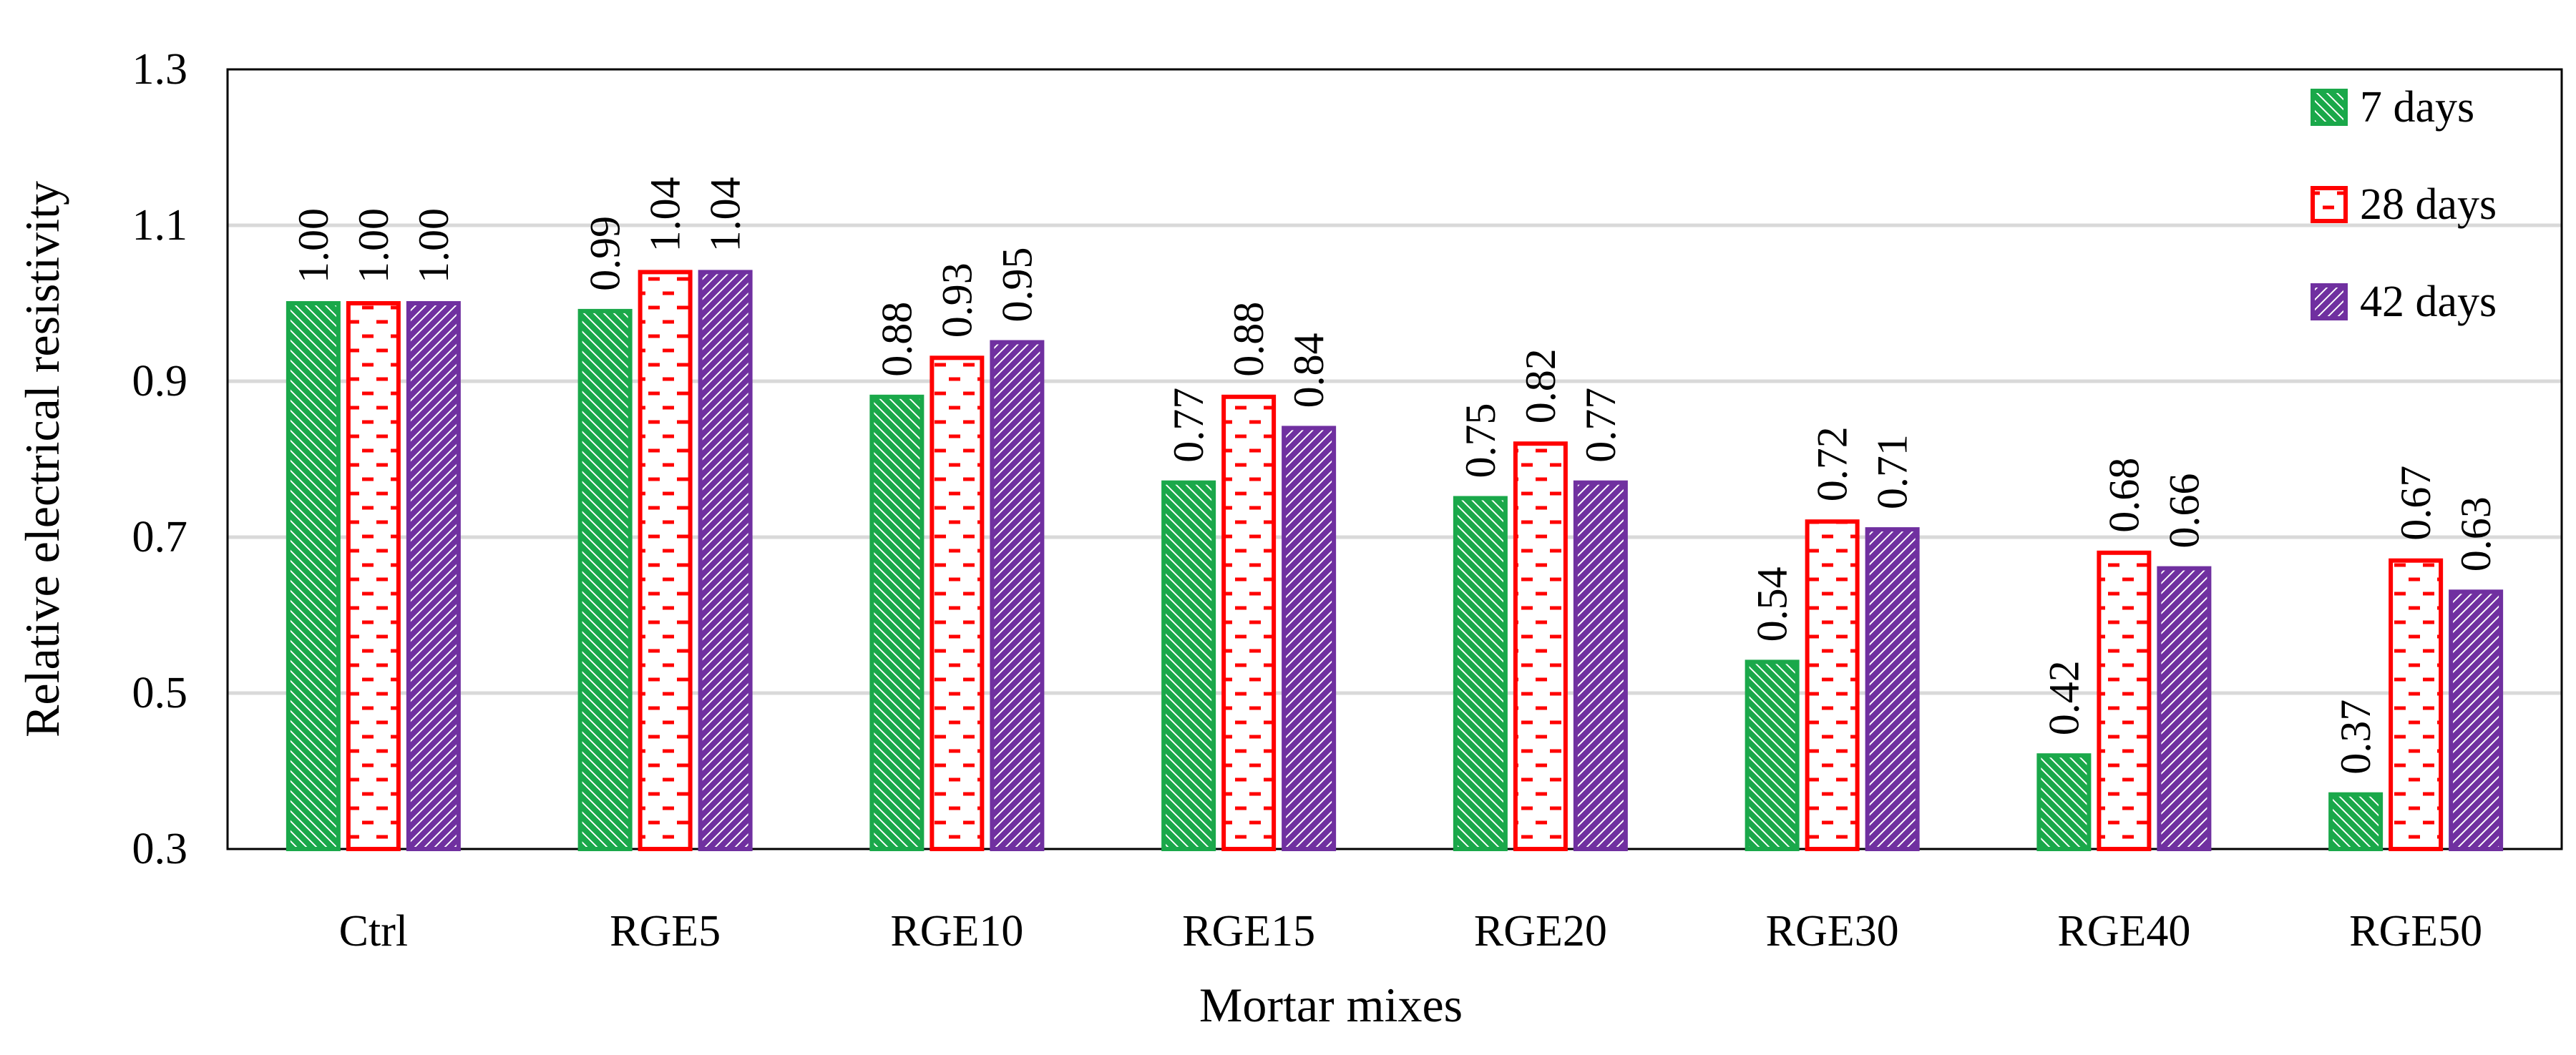 The width and height of the screenshot is (2576, 1055). Describe the element at coordinates (313, 576) in the screenshot. I see `bar-7-days-Ctrl` at that location.